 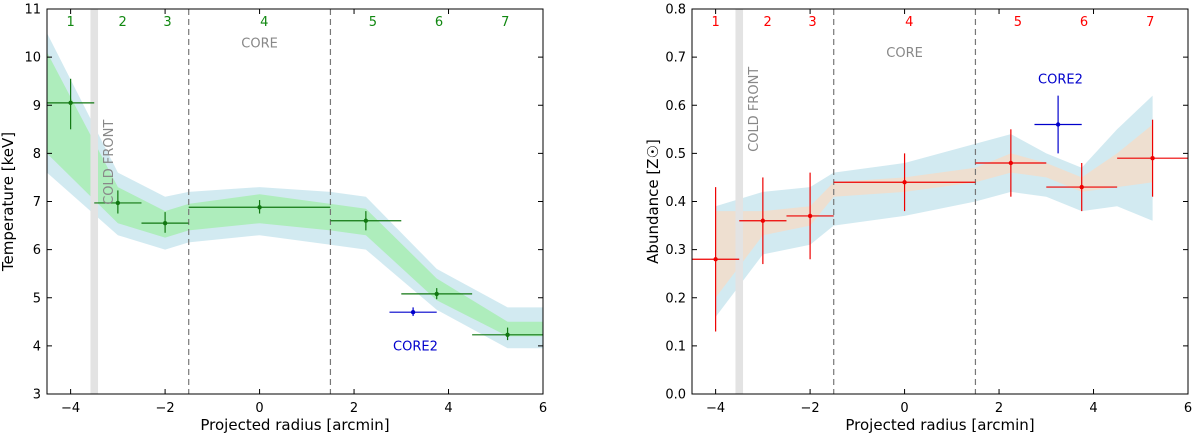 I want to click on y-tick-label: 0.0, so click(x=675, y=395).